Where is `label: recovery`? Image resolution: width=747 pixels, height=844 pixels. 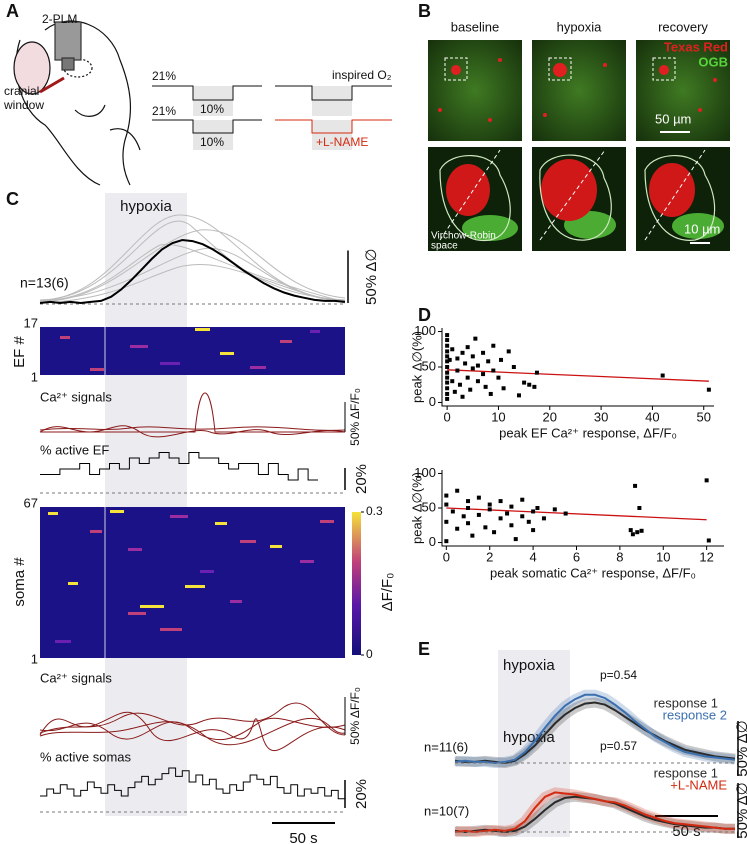 label: recovery is located at coordinates (683, 26).